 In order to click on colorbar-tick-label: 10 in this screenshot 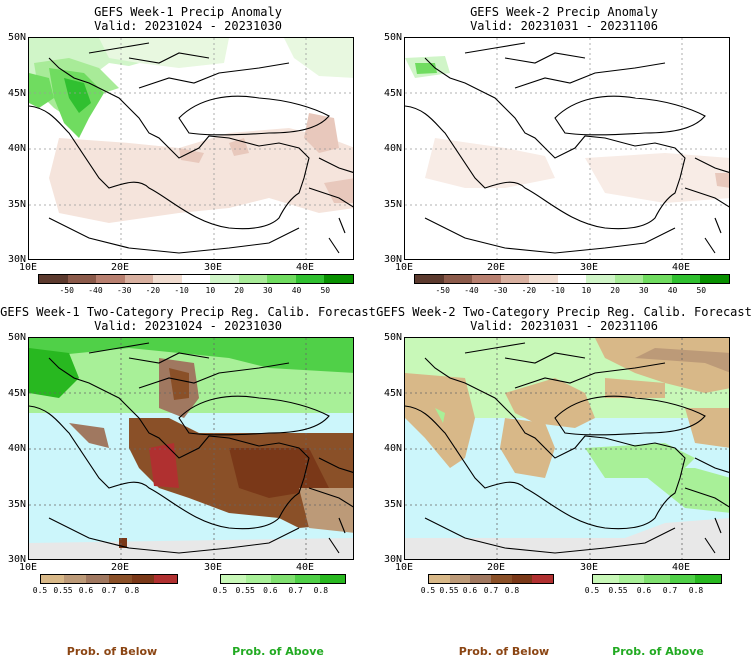, I will do `click(210, 290)`.